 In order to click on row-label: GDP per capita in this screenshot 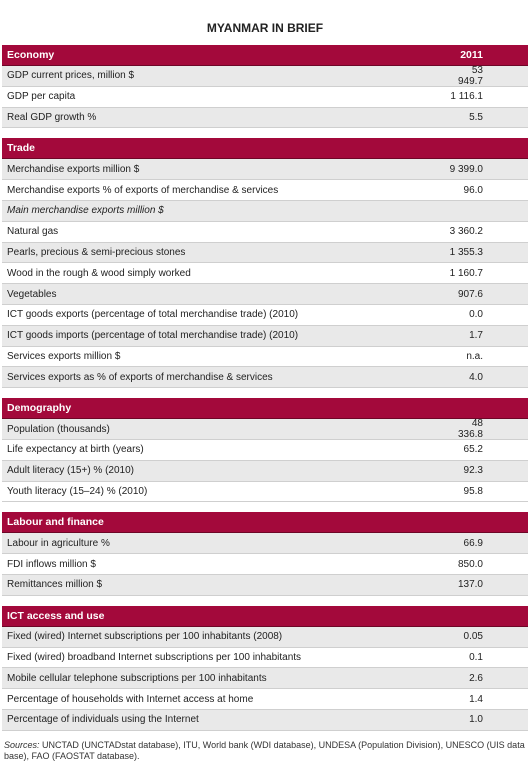, I will do `click(41, 97)`.